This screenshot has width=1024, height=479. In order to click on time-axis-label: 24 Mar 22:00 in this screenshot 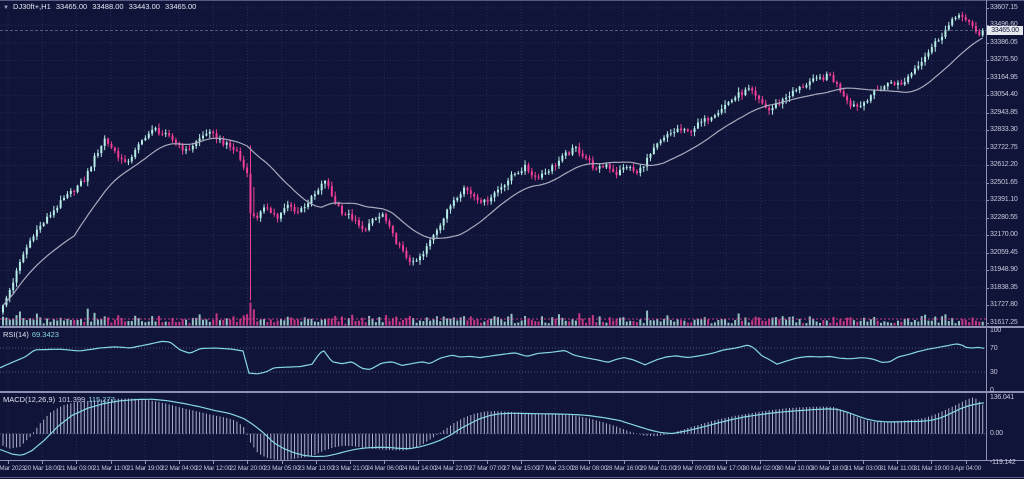, I will do `click(452, 468)`.